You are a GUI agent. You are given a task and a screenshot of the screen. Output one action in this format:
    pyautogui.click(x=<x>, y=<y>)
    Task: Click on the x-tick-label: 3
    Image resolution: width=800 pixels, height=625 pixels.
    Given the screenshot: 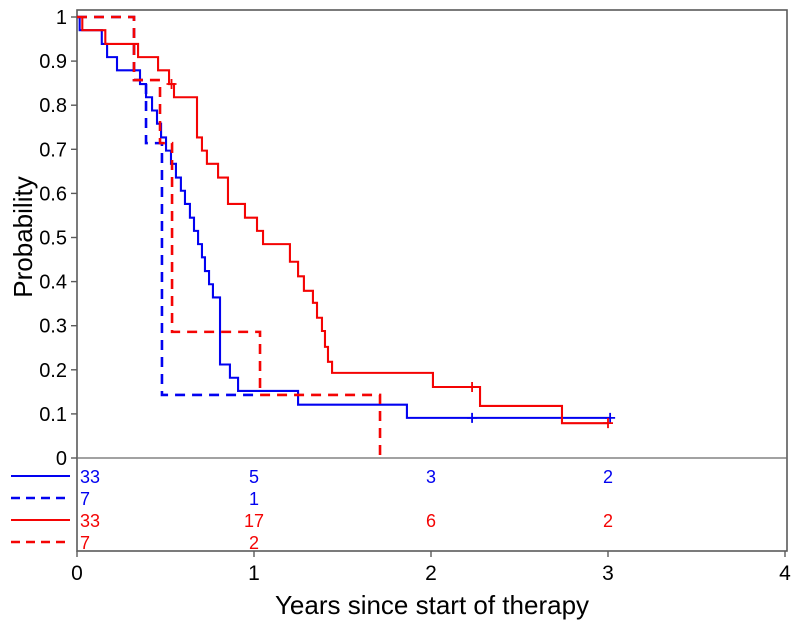 What is the action you would take?
    pyautogui.click(x=608, y=573)
    